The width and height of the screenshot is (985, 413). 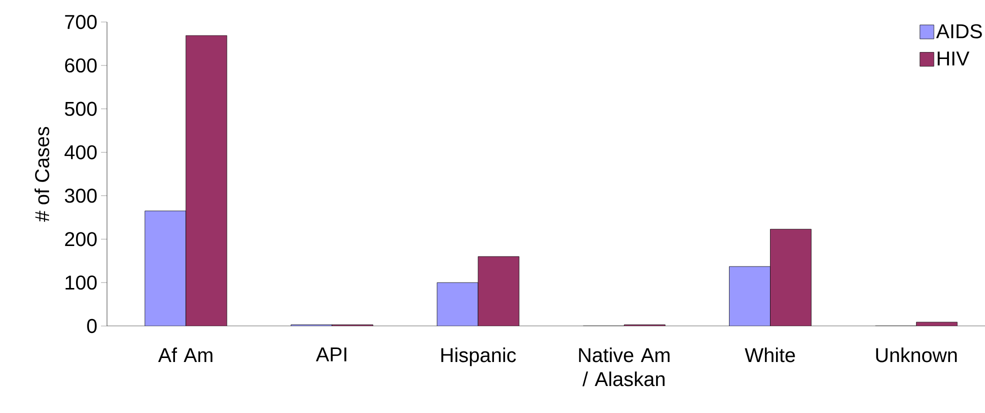 I want to click on legend-label: AIDS, so click(x=959, y=31).